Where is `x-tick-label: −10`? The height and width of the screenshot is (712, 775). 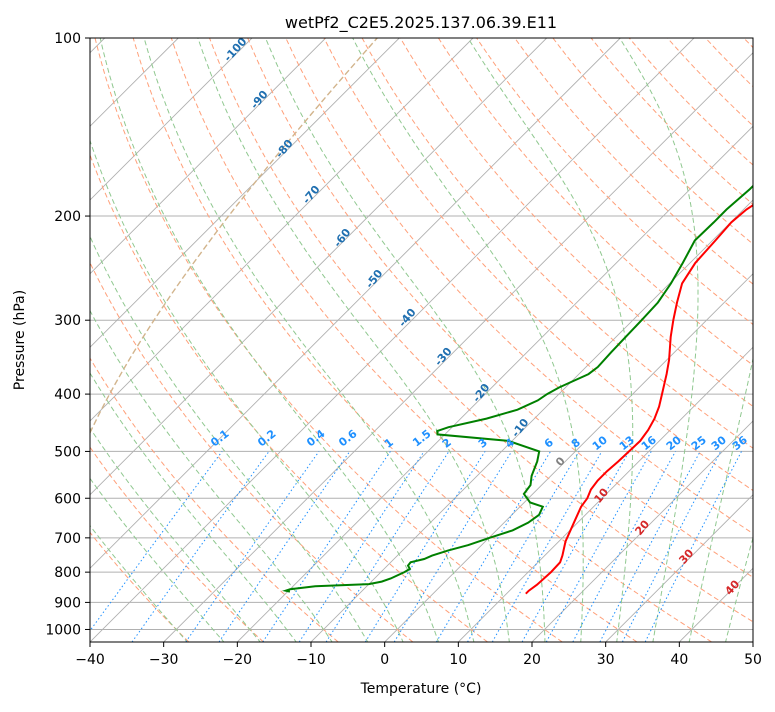
x-tick-label: −10 is located at coordinates (311, 660).